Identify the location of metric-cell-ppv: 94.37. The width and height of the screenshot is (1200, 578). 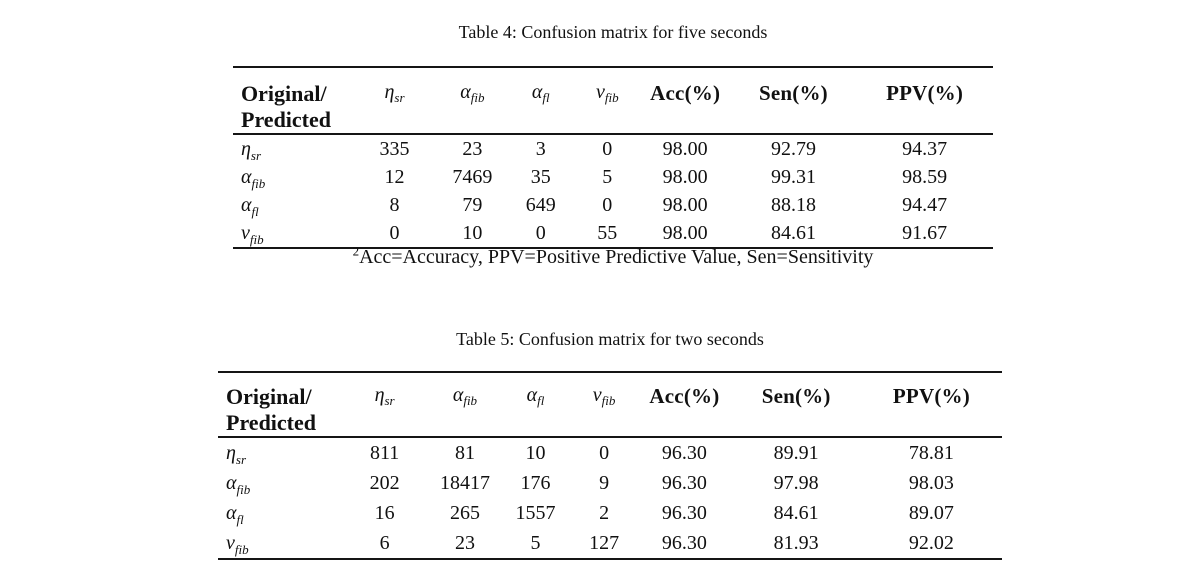
(925, 148).